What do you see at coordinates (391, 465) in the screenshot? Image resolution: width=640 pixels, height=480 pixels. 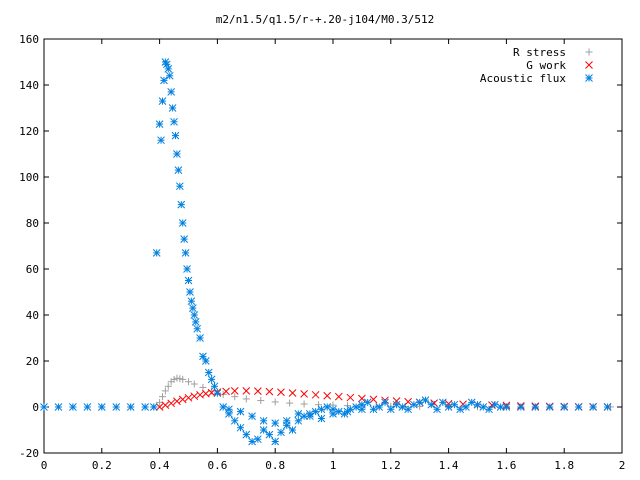 I see `x-tick-label: 1.2` at bounding box center [391, 465].